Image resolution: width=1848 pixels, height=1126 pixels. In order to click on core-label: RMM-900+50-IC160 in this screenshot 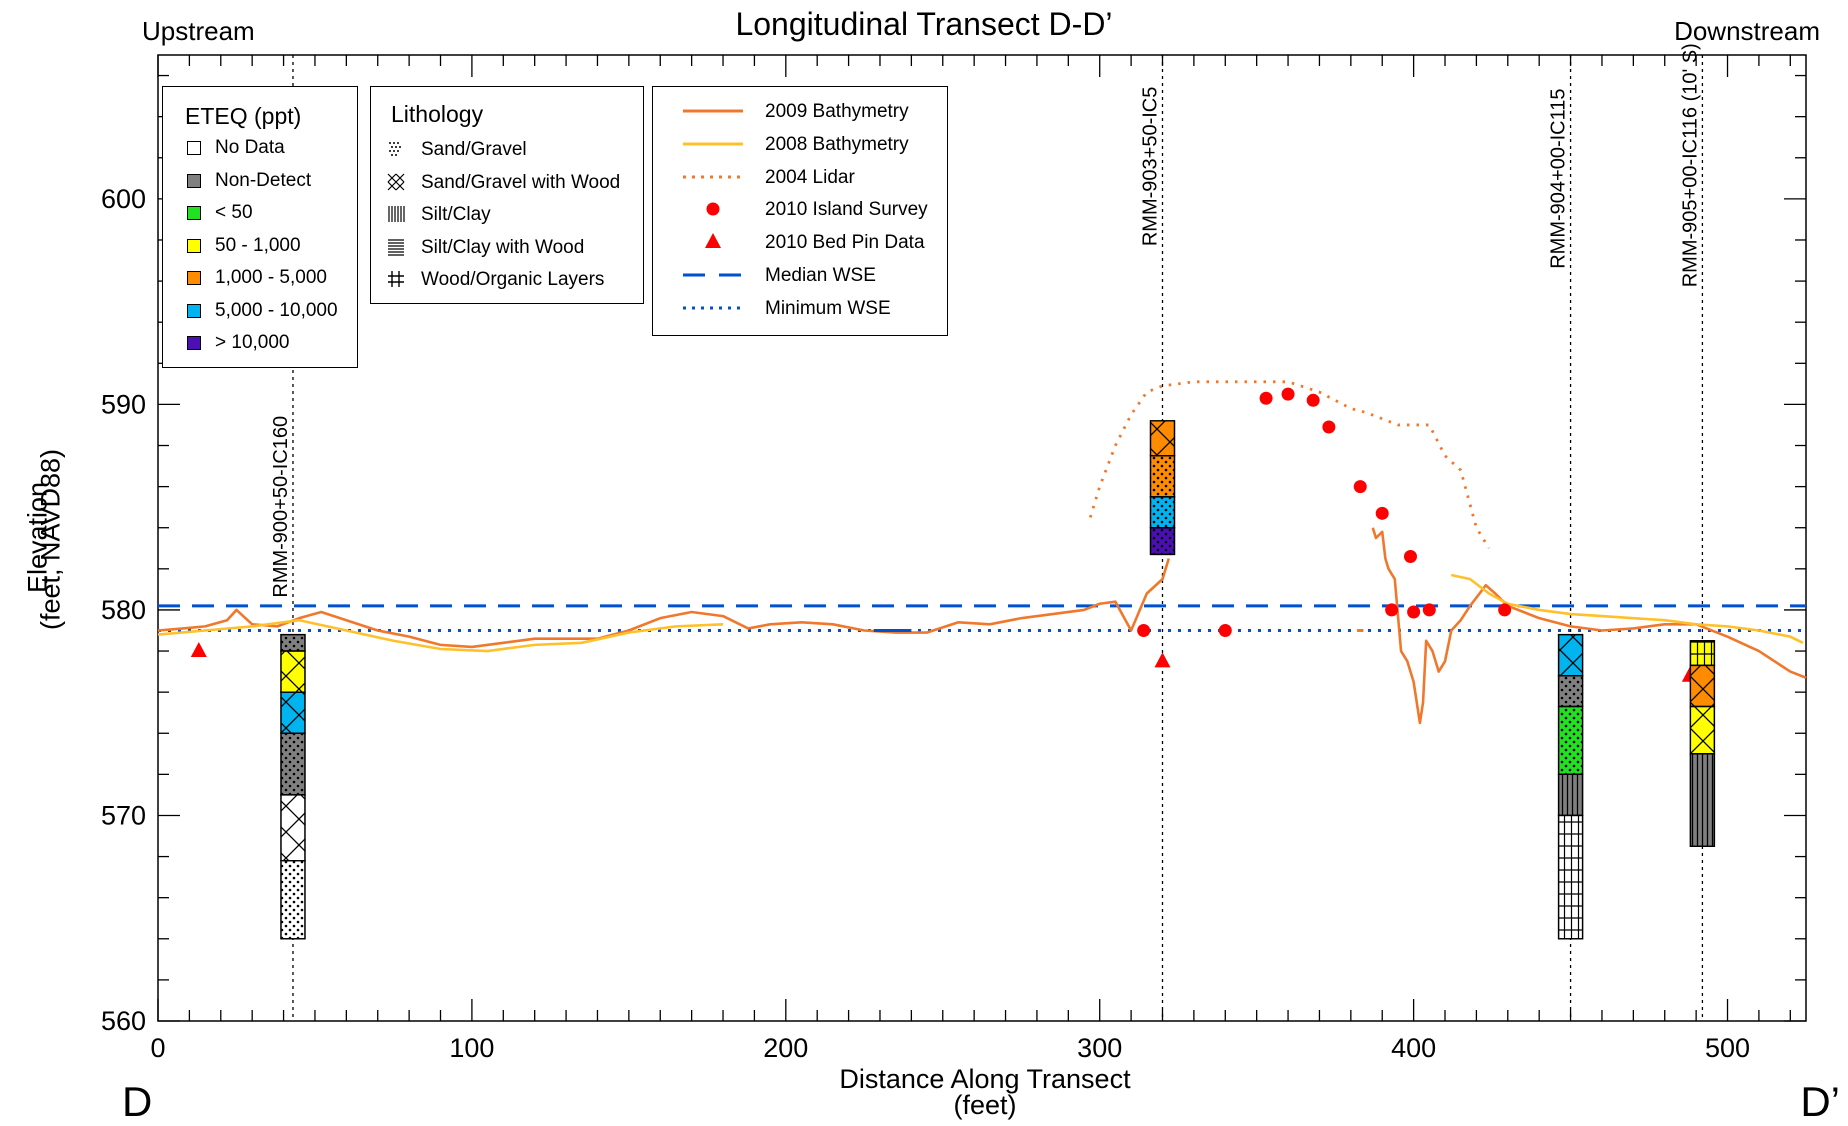, I will do `click(281, 507)`.